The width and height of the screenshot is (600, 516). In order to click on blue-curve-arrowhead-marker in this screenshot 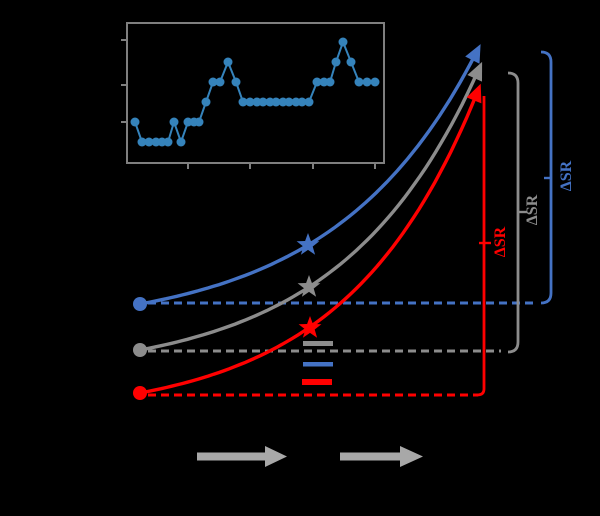, I will do `click(473, 54)`.